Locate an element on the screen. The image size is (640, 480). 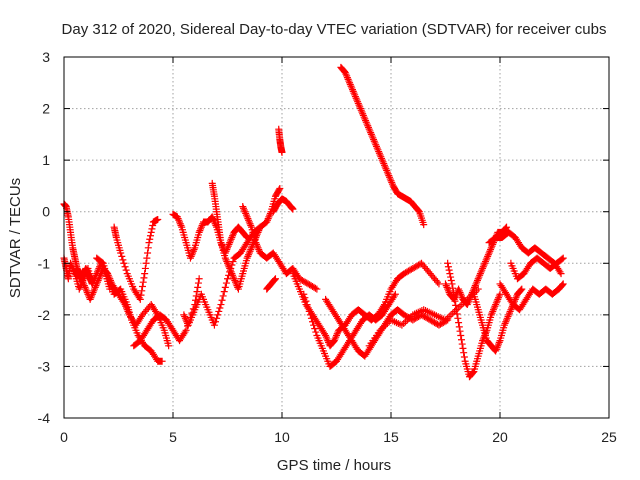
y-tick-label: 1 is located at coordinates (46, 160).